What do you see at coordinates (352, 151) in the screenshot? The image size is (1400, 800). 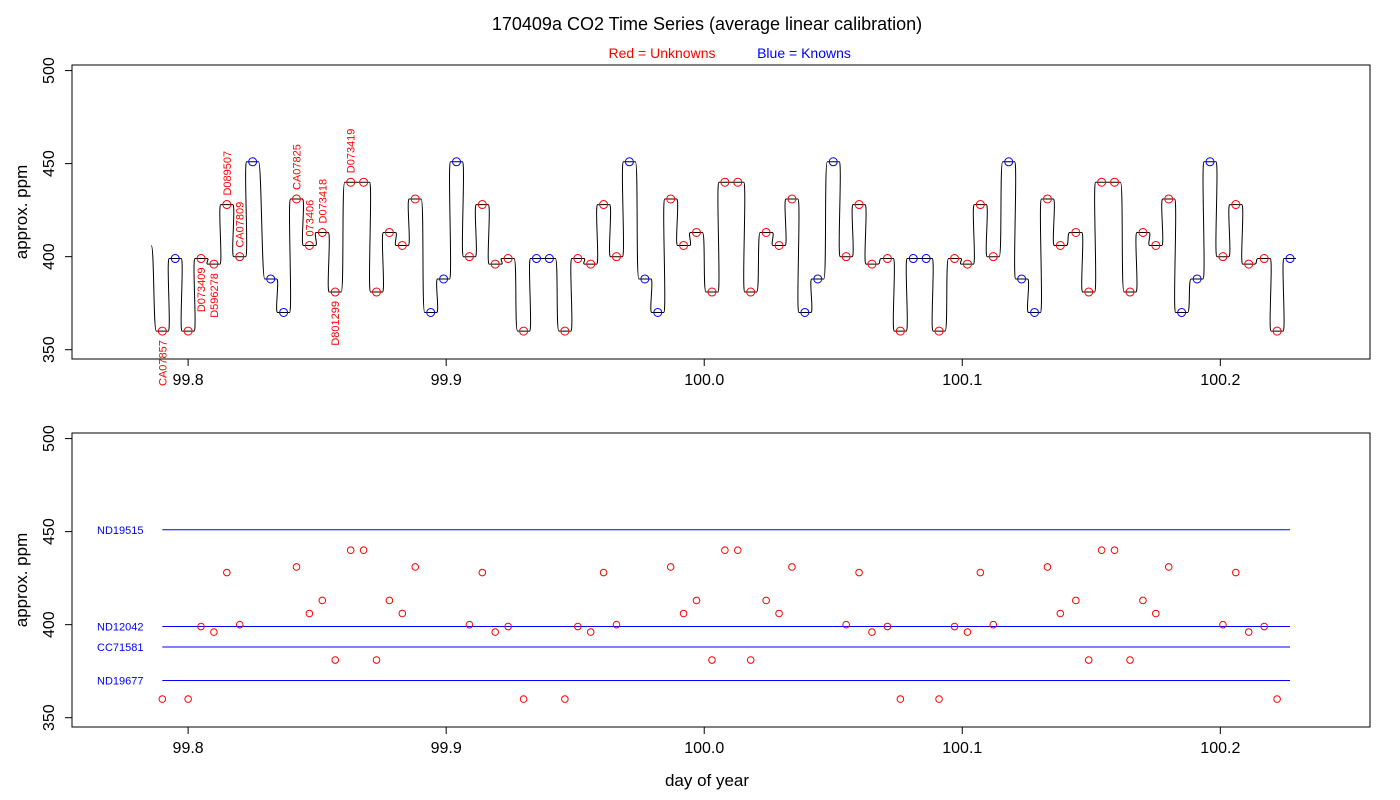 I see `sample-label: D073419` at bounding box center [352, 151].